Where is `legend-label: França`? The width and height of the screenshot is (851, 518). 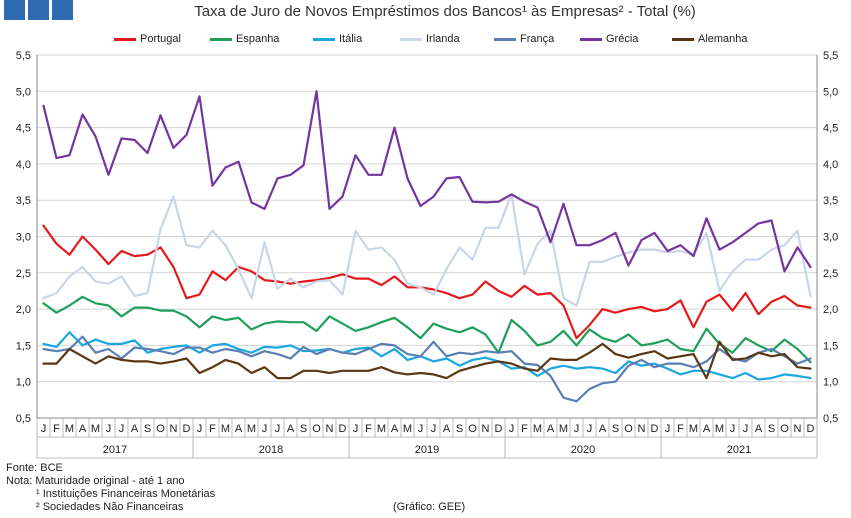
legend-label: França is located at coordinates (537, 39).